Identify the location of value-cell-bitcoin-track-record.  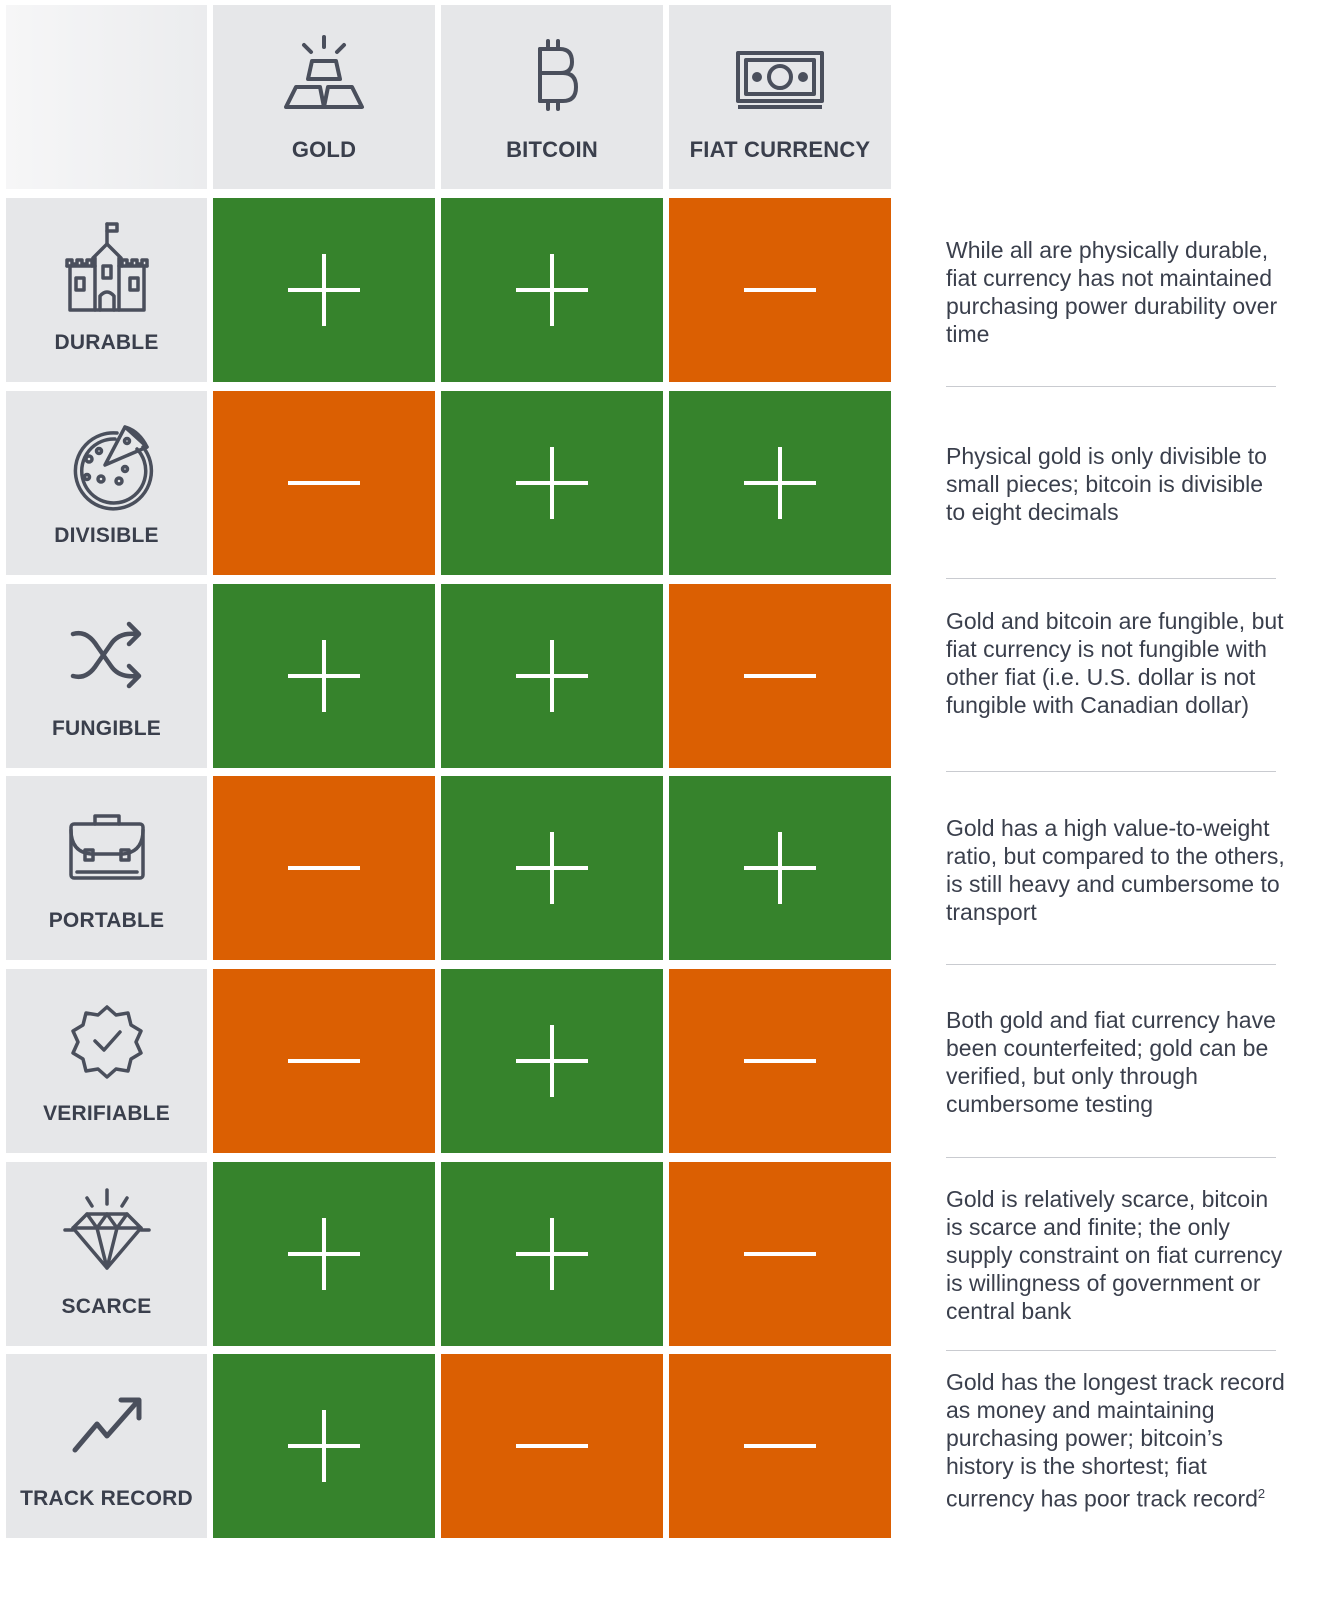
(552, 1446).